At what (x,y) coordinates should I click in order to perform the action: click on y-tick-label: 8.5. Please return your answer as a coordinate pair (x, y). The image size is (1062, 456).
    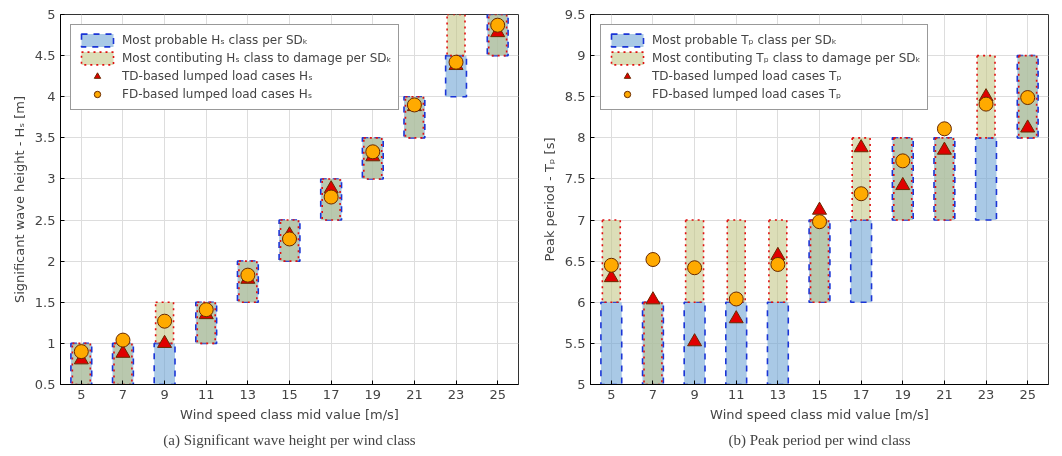
    Looking at the image, I should click on (575, 97).